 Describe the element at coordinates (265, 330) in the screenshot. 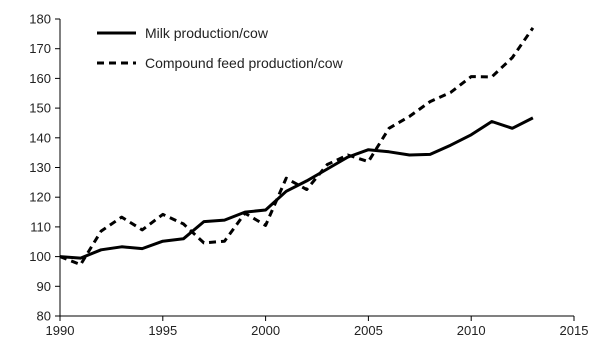

I see `x-tick-label: 2000` at that location.